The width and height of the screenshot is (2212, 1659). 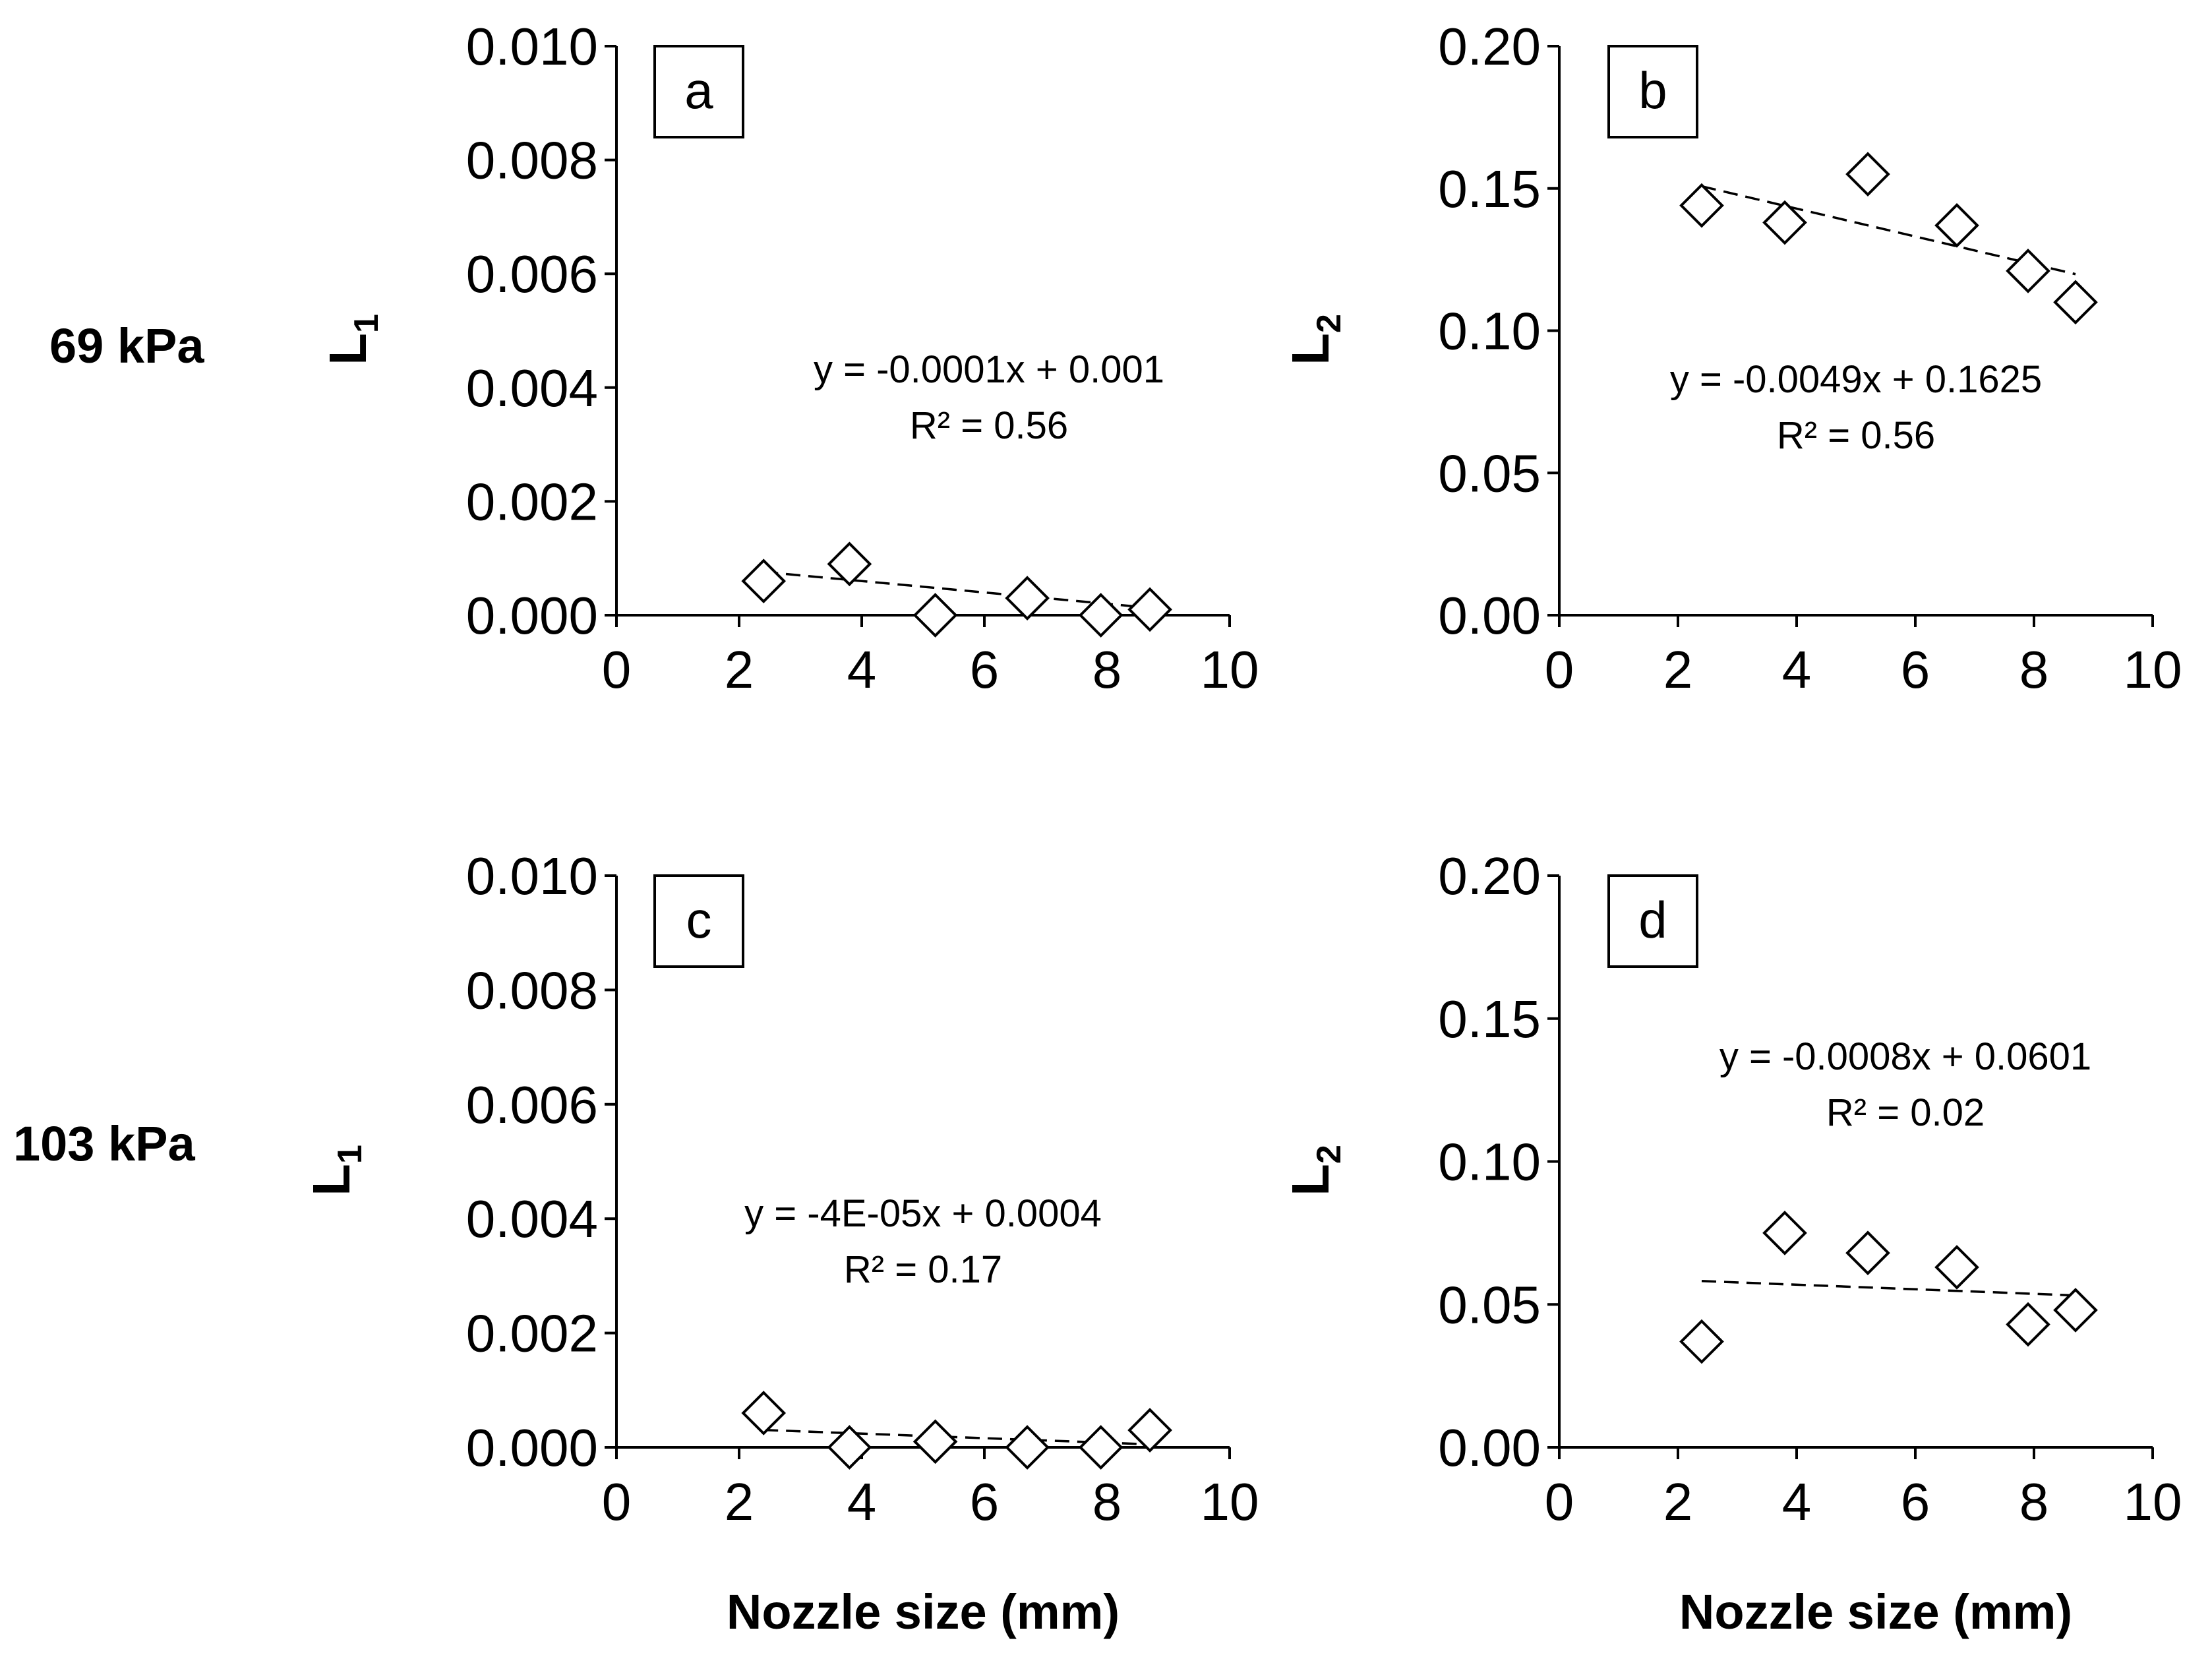 What do you see at coordinates (1652, 90) in the screenshot?
I see `panel-letter: b` at bounding box center [1652, 90].